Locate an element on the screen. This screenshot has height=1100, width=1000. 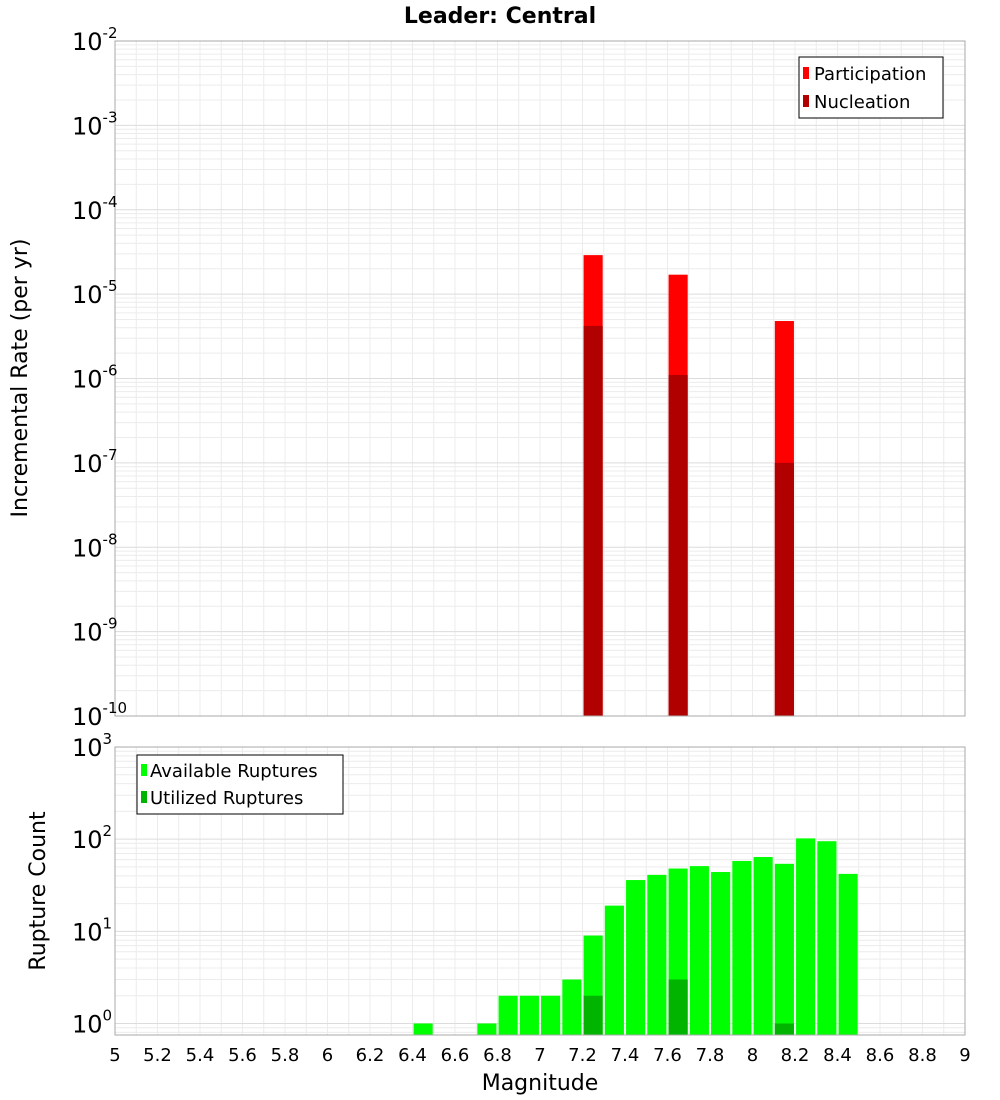
x-tick-label: 8.4 is located at coordinates (837, 1055).